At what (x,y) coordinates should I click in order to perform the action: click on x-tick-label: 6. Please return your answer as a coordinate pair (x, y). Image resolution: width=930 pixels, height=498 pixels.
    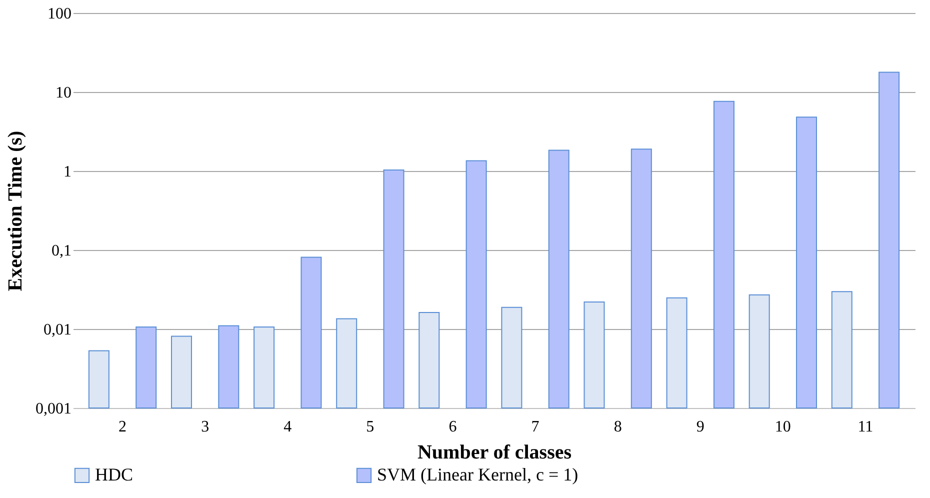
    Looking at the image, I should click on (452, 427).